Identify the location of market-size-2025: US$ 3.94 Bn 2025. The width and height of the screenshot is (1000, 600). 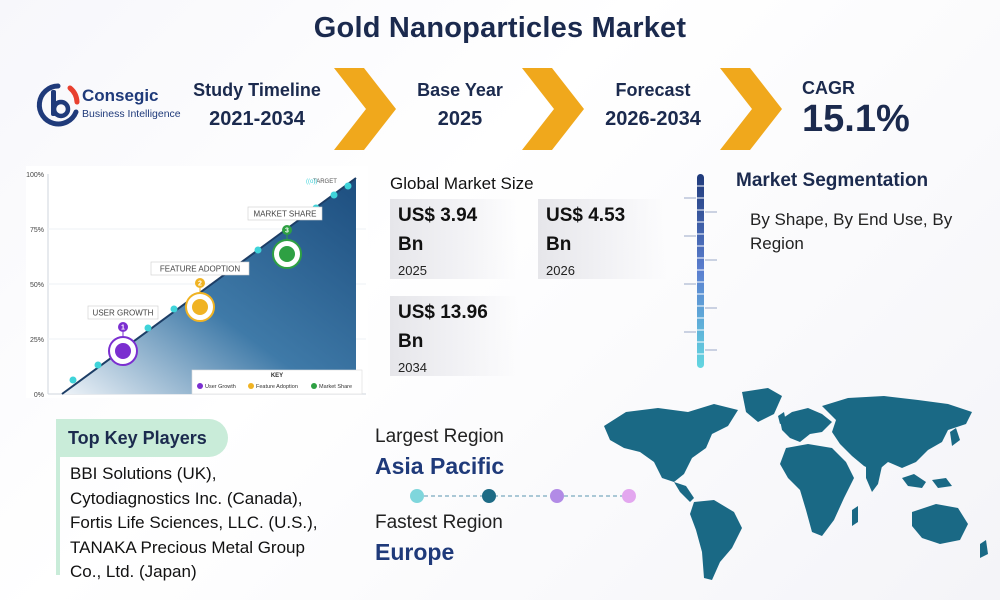
(454, 239).